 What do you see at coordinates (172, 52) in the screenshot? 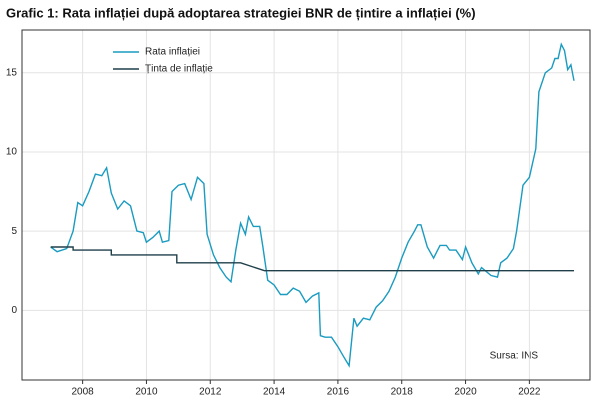
I see `legend-label: Rata inflației` at bounding box center [172, 52].